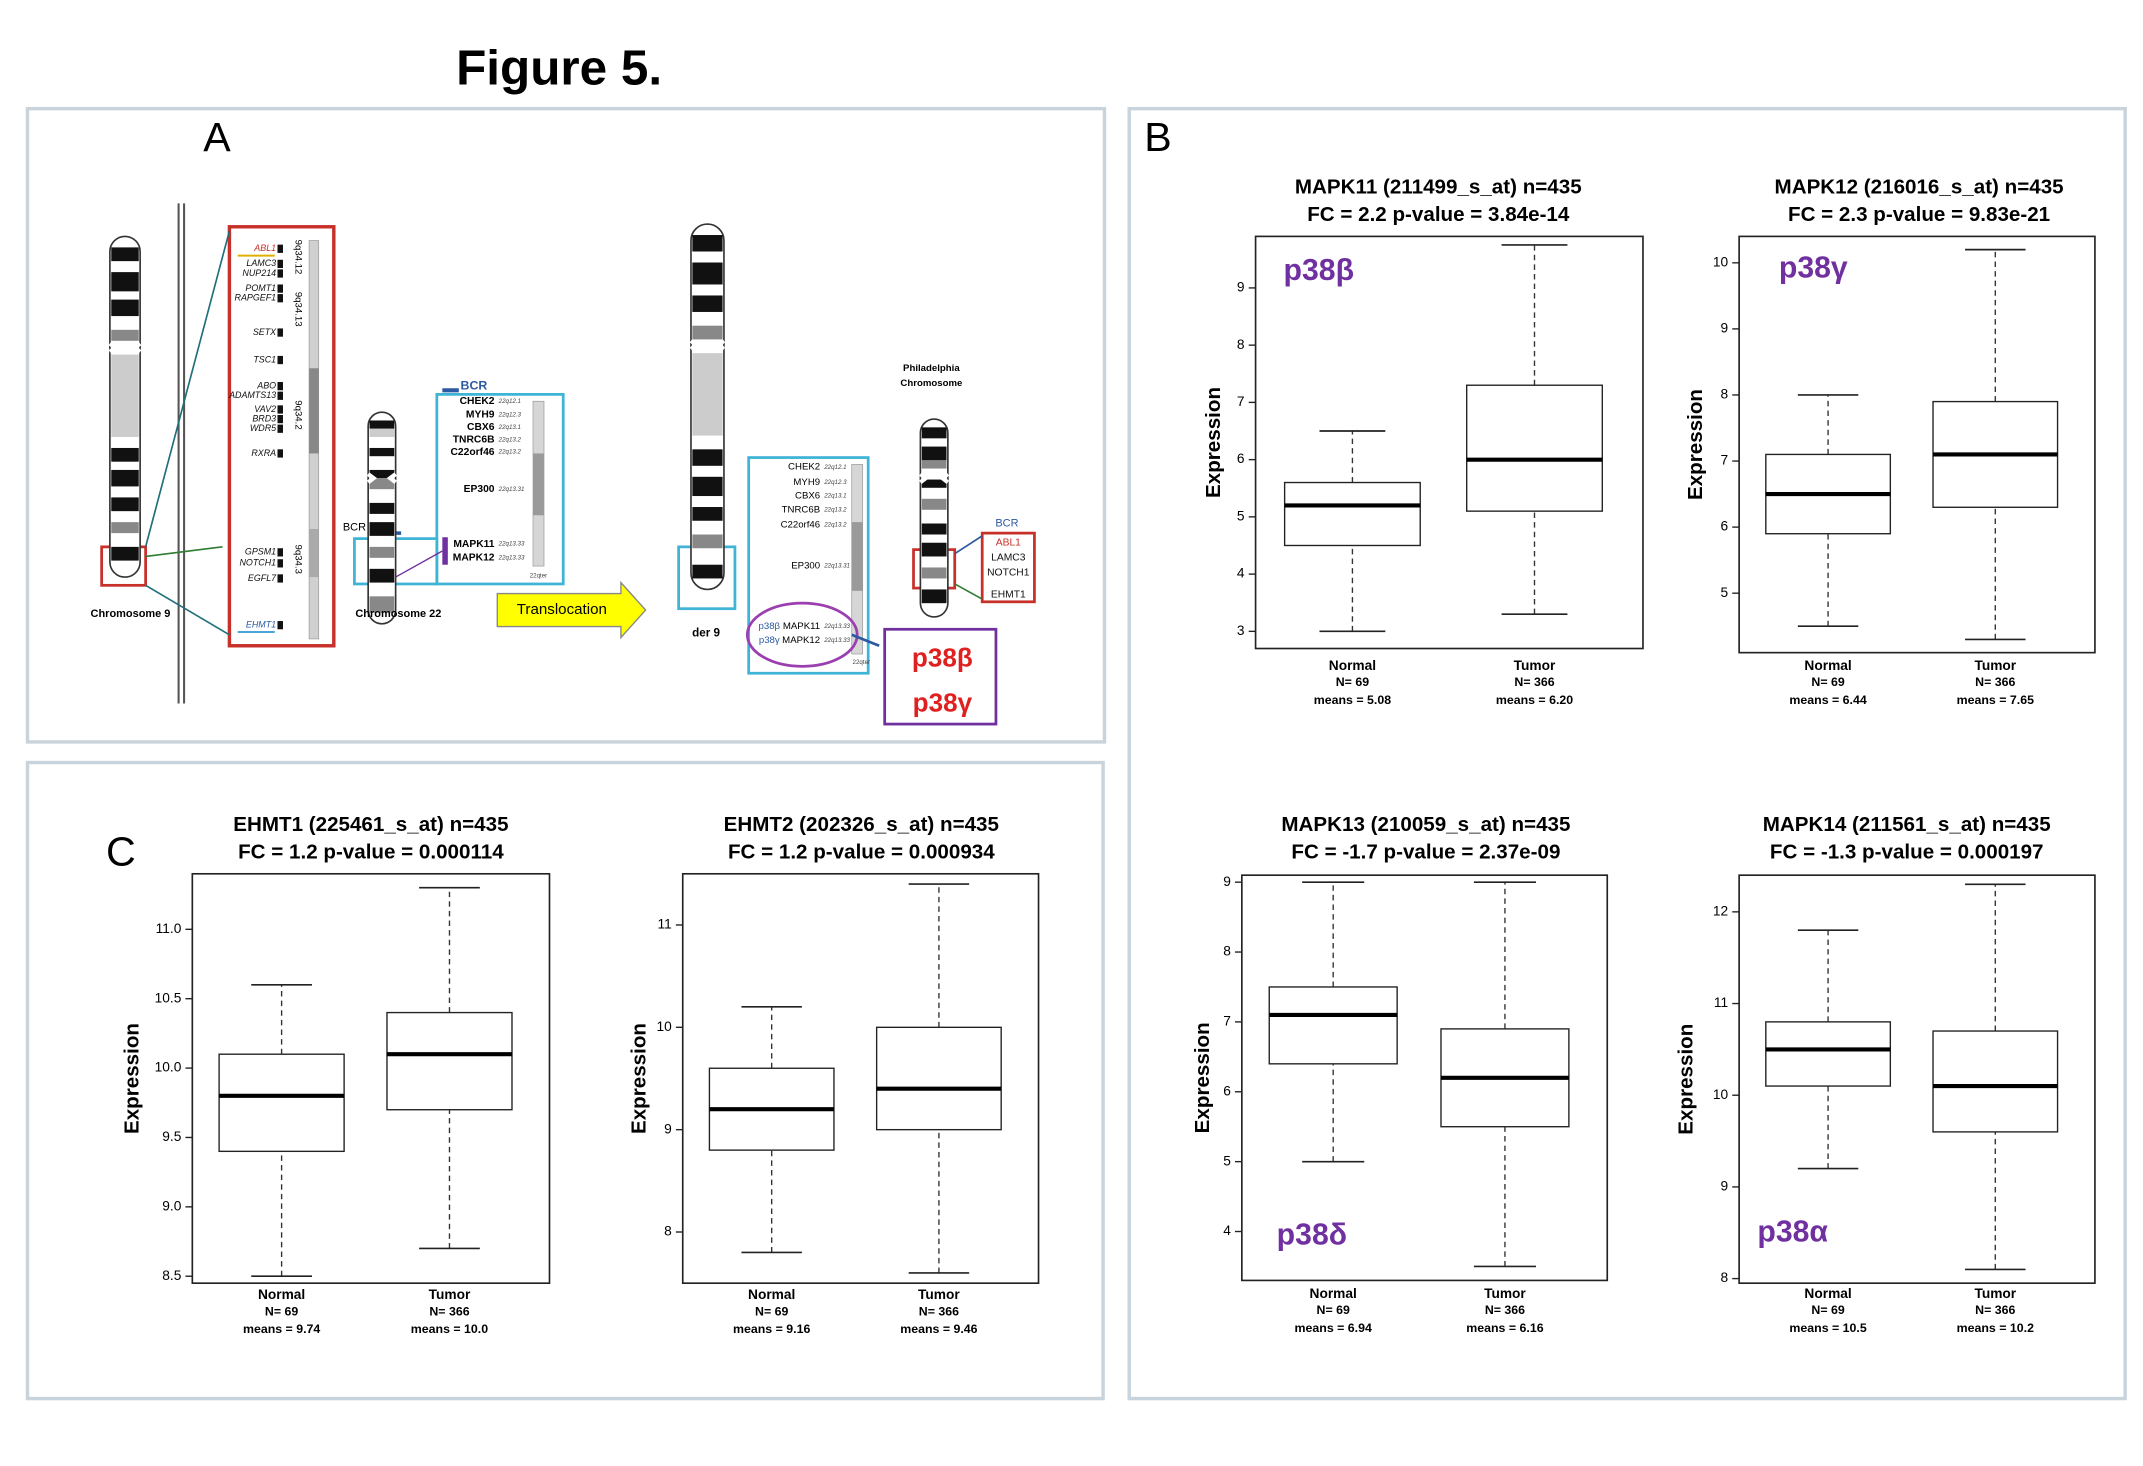 This screenshot has width=2143, height=1466. Describe the element at coordinates (806, 482) in the screenshot. I see `gene-label: MYH9` at that location.